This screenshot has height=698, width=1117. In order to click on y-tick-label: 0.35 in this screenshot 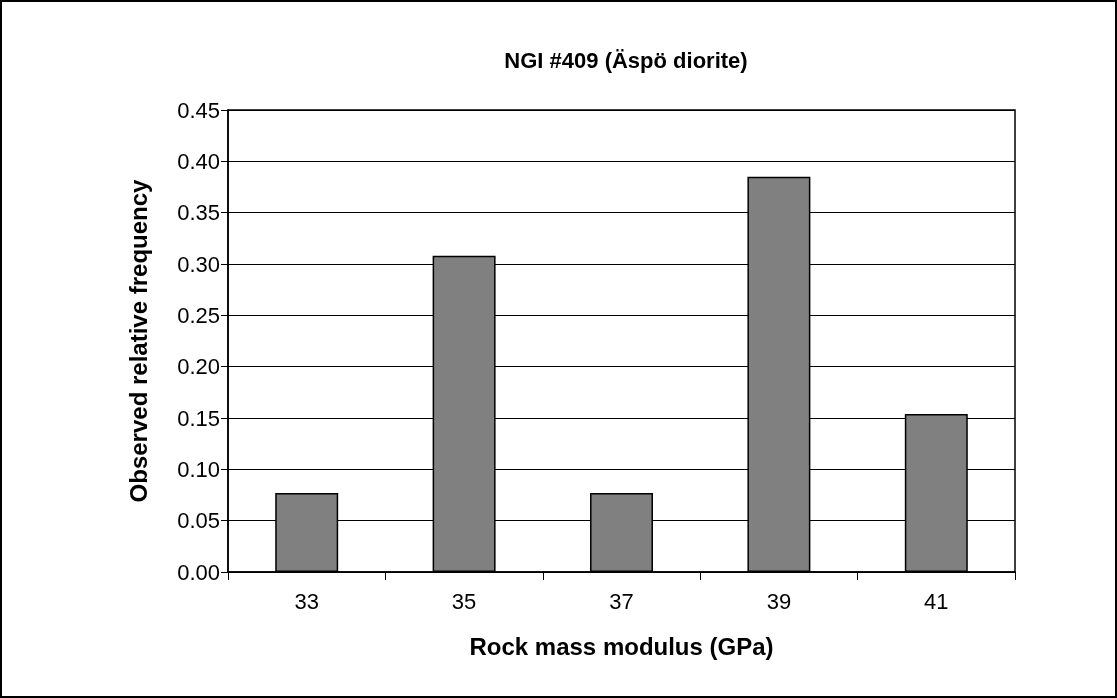, I will do `click(198, 213)`.